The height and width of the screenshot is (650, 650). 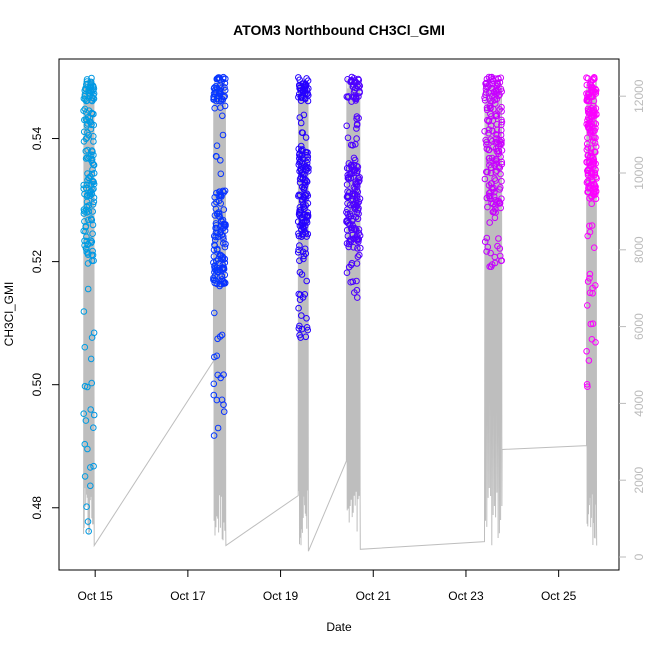 I want to click on x-tick-label: Oct 19, so click(x=281, y=596).